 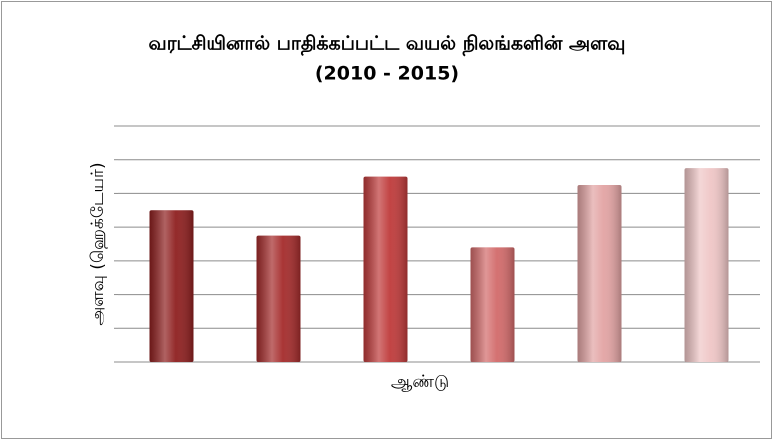 I want to click on chart-subtitle: (2010 - 2015), so click(x=387, y=74).